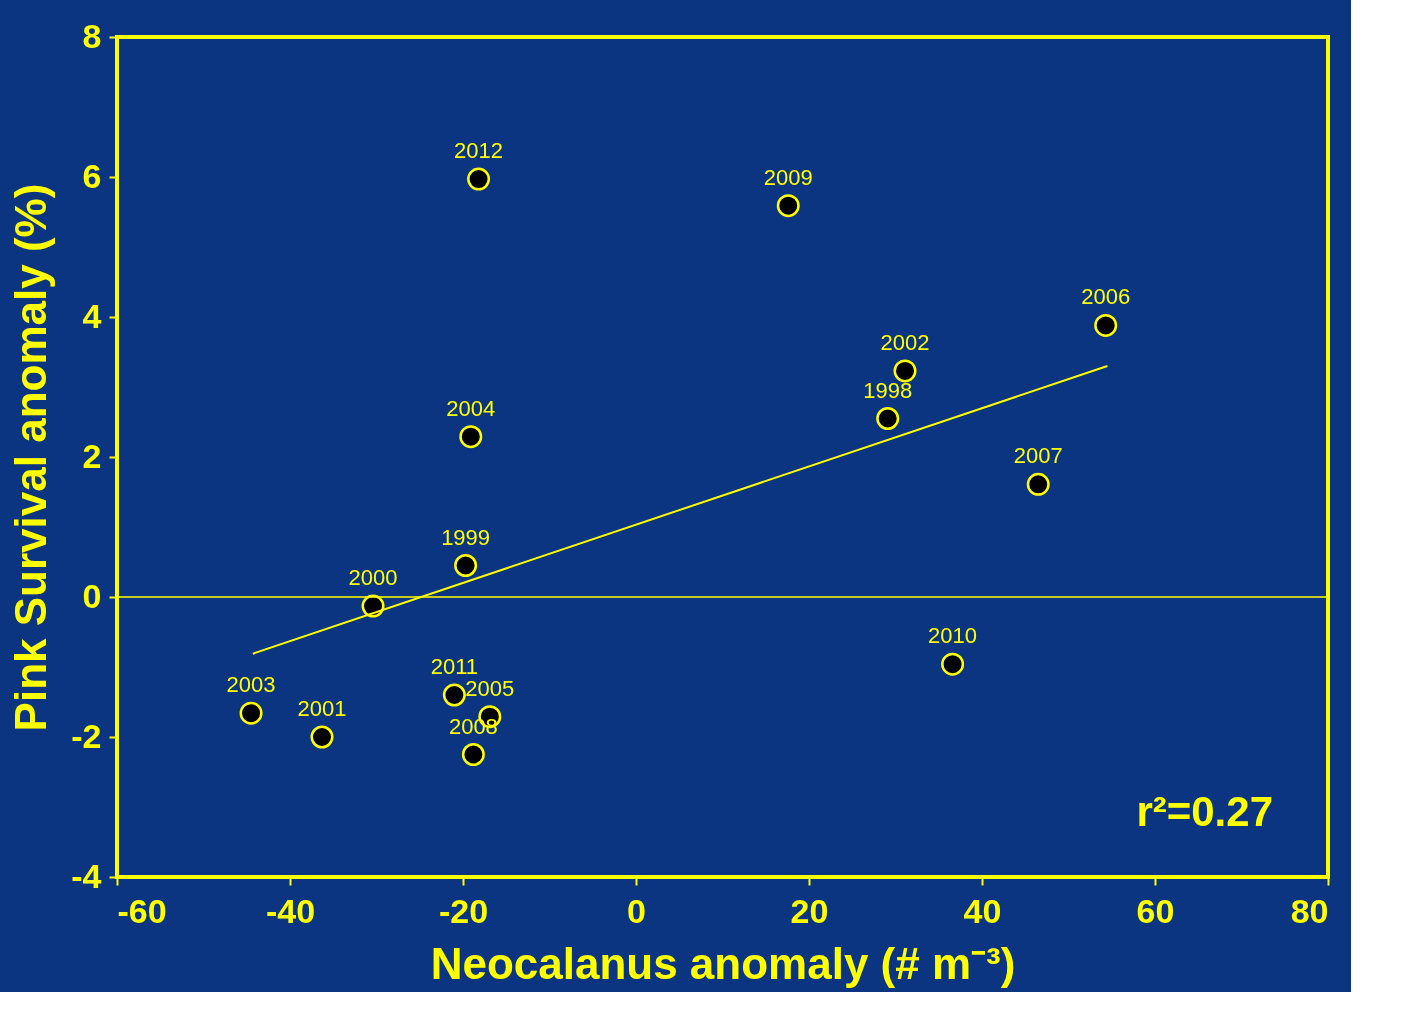  What do you see at coordinates (142, 910) in the screenshot?
I see `x-tick-label: -60` at bounding box center [142, 910].